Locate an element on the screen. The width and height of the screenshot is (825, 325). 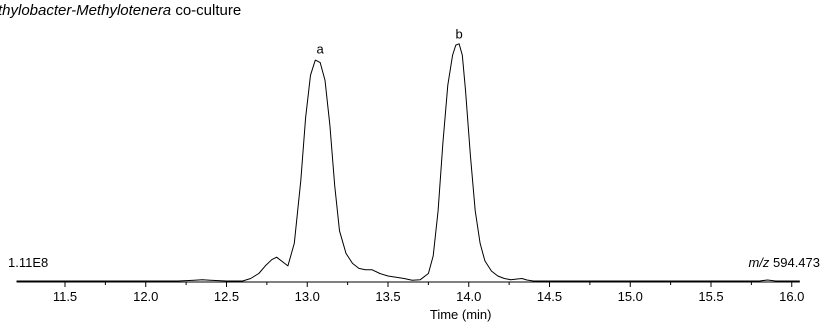
chart-title: thylobacter-Methylotenera co-culture is located at coordinates (120, 10).